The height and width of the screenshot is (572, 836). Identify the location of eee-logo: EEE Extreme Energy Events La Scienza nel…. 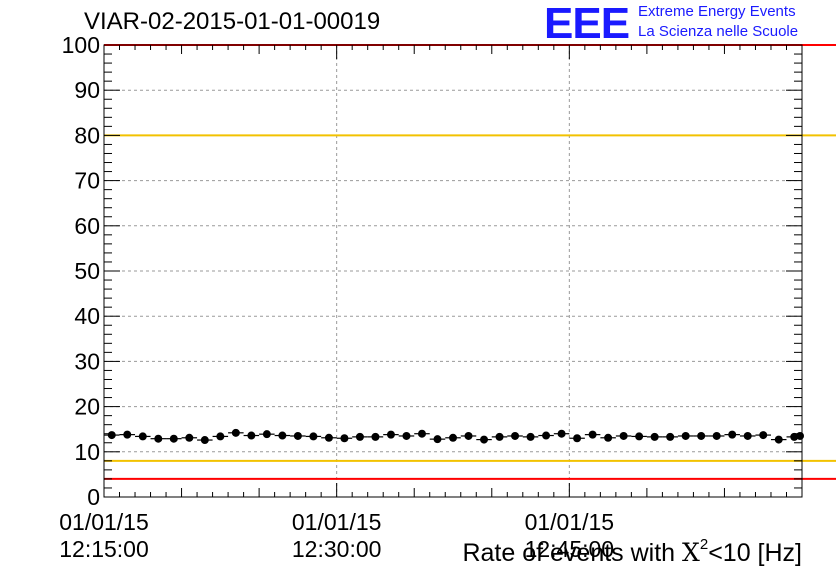
(688, 23).